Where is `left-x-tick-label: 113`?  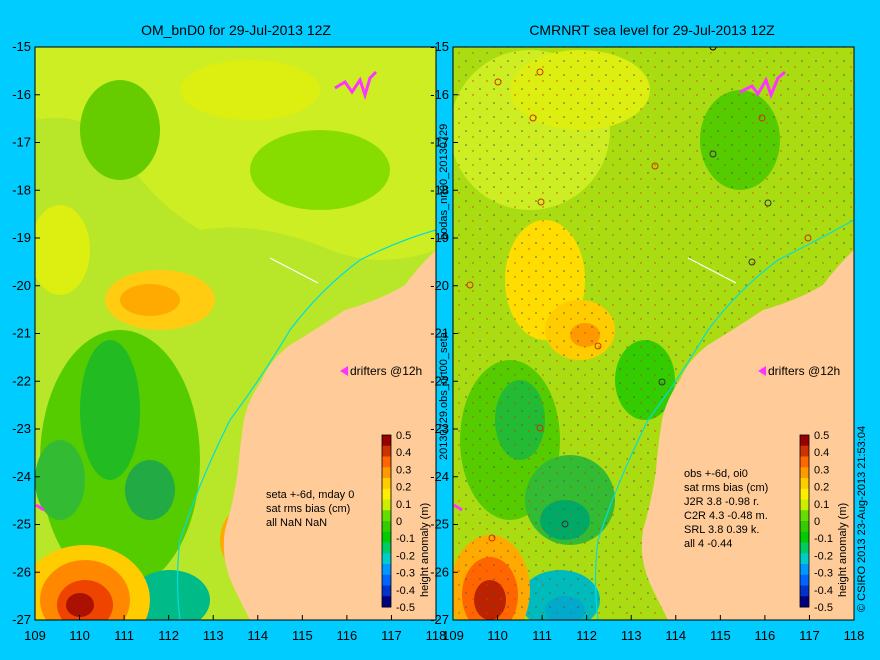
left-x-tick-label: 113 is located at coordinates (213, 635).